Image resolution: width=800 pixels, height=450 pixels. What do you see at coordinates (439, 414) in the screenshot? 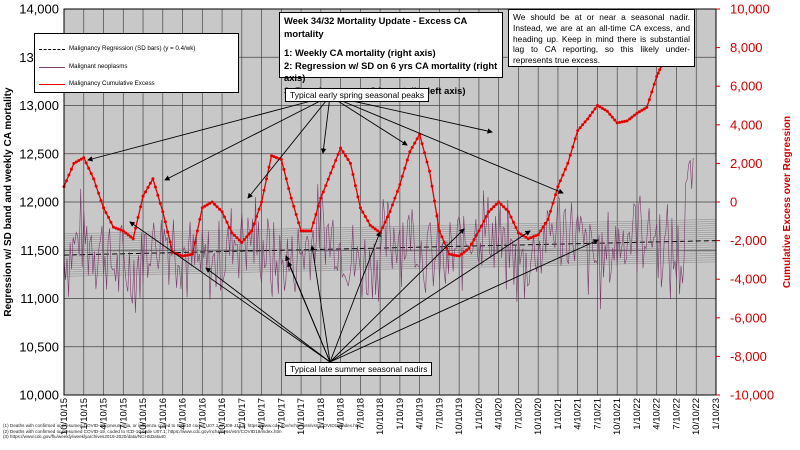
I see `x-tick-label: 7/10/19` at bounding box center [439, 414].